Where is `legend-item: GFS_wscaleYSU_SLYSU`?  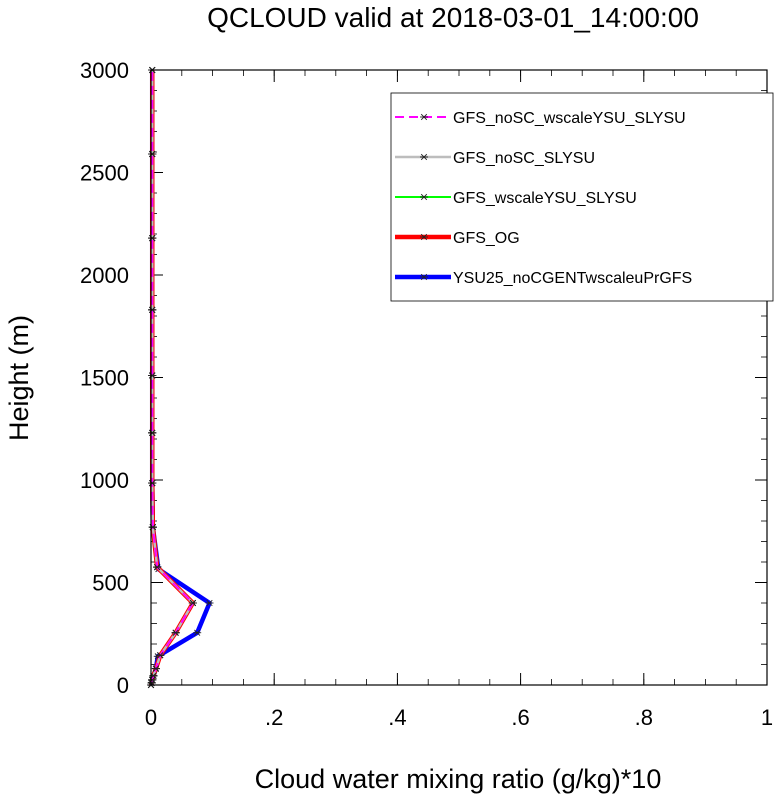 legend-item: GFS_wscaleYSU_SLYSU is located at coordinates (516, 198).